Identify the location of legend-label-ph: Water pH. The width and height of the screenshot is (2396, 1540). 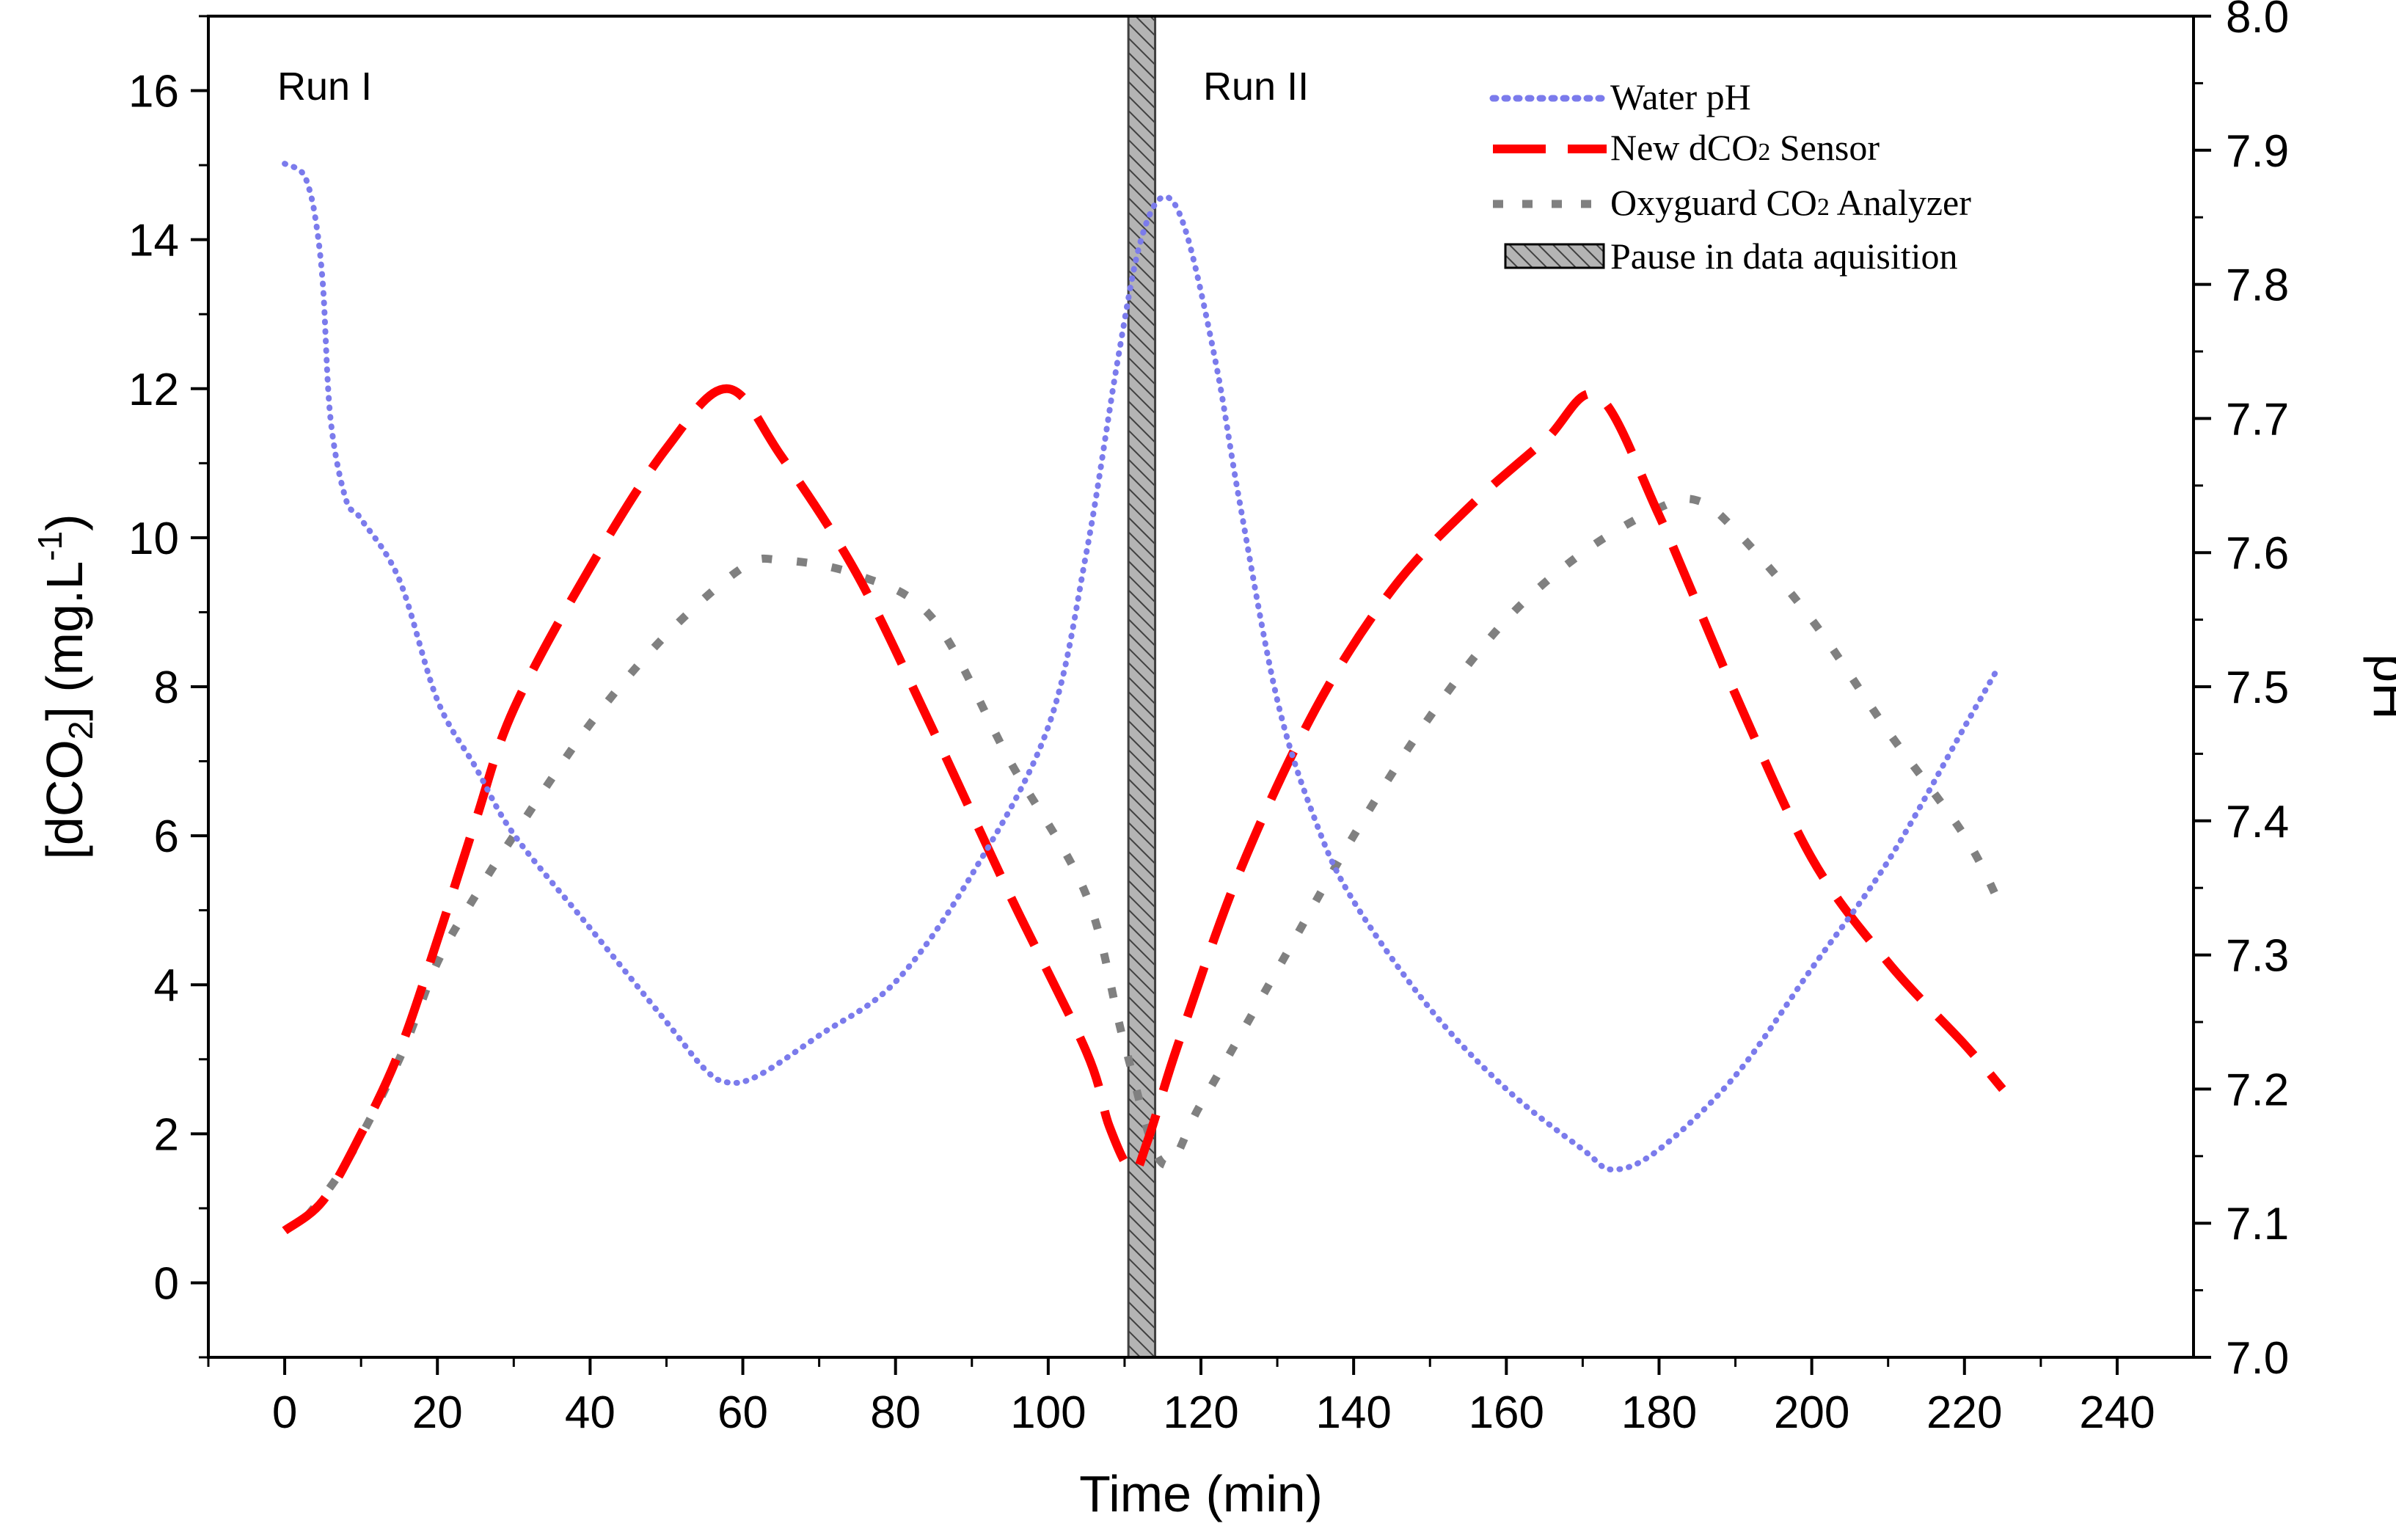
(1681, 96).